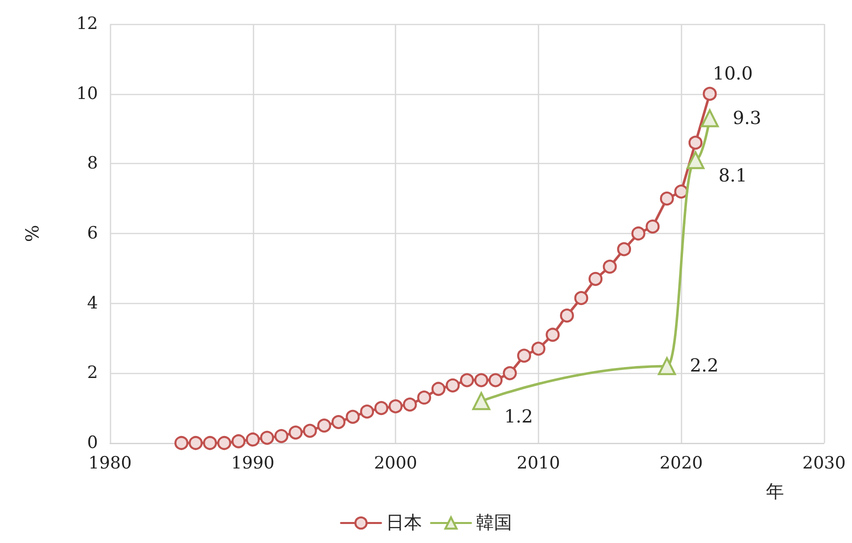  What do you see at coordinates (87, 24) in the screenshot?
I see `y-tick-label: 12` at bounding box center [87, 24].